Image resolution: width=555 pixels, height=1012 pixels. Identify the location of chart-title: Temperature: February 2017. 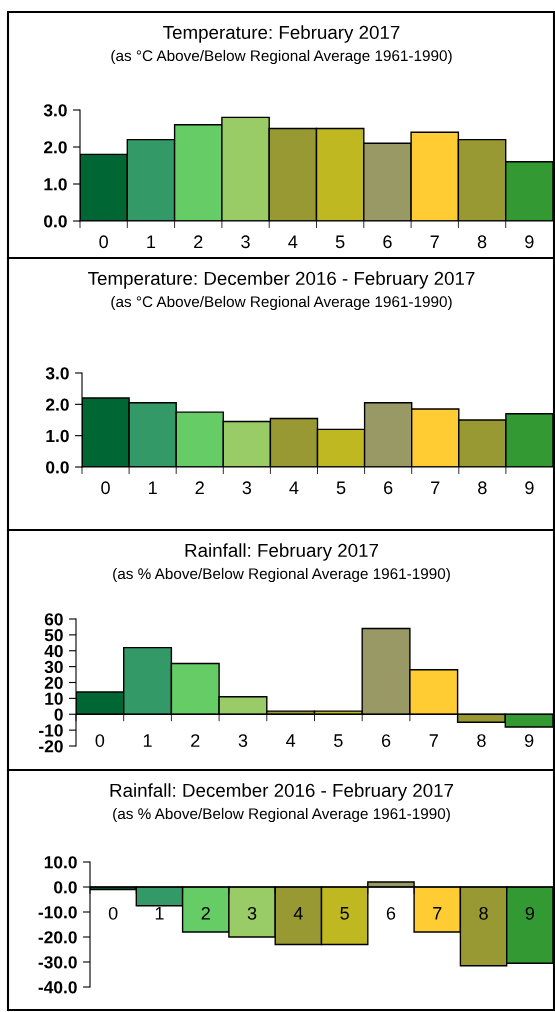
(281, 34).